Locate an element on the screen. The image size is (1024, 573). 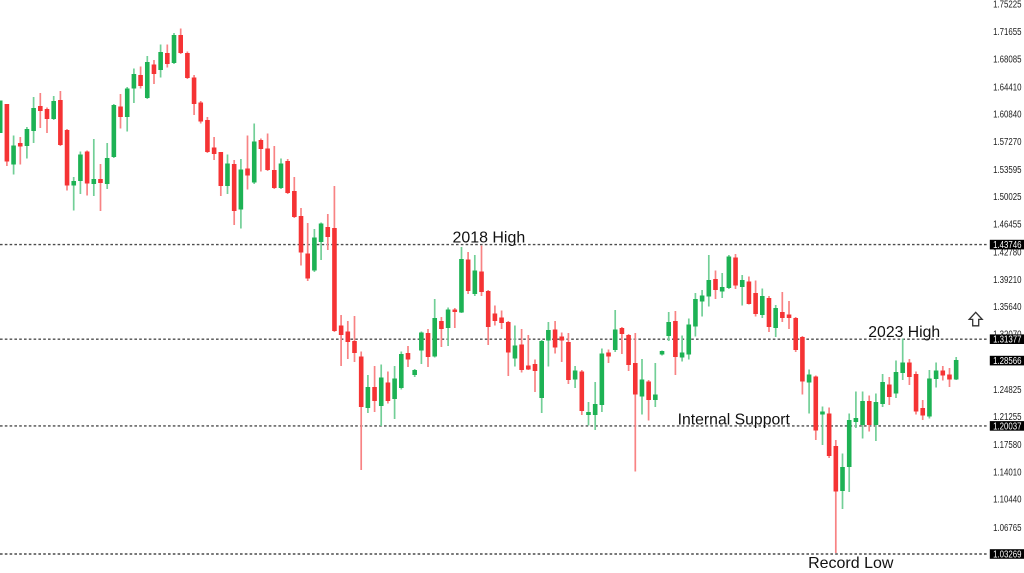
svg-text: 1.03269 is located at coordinates (1007, 555).